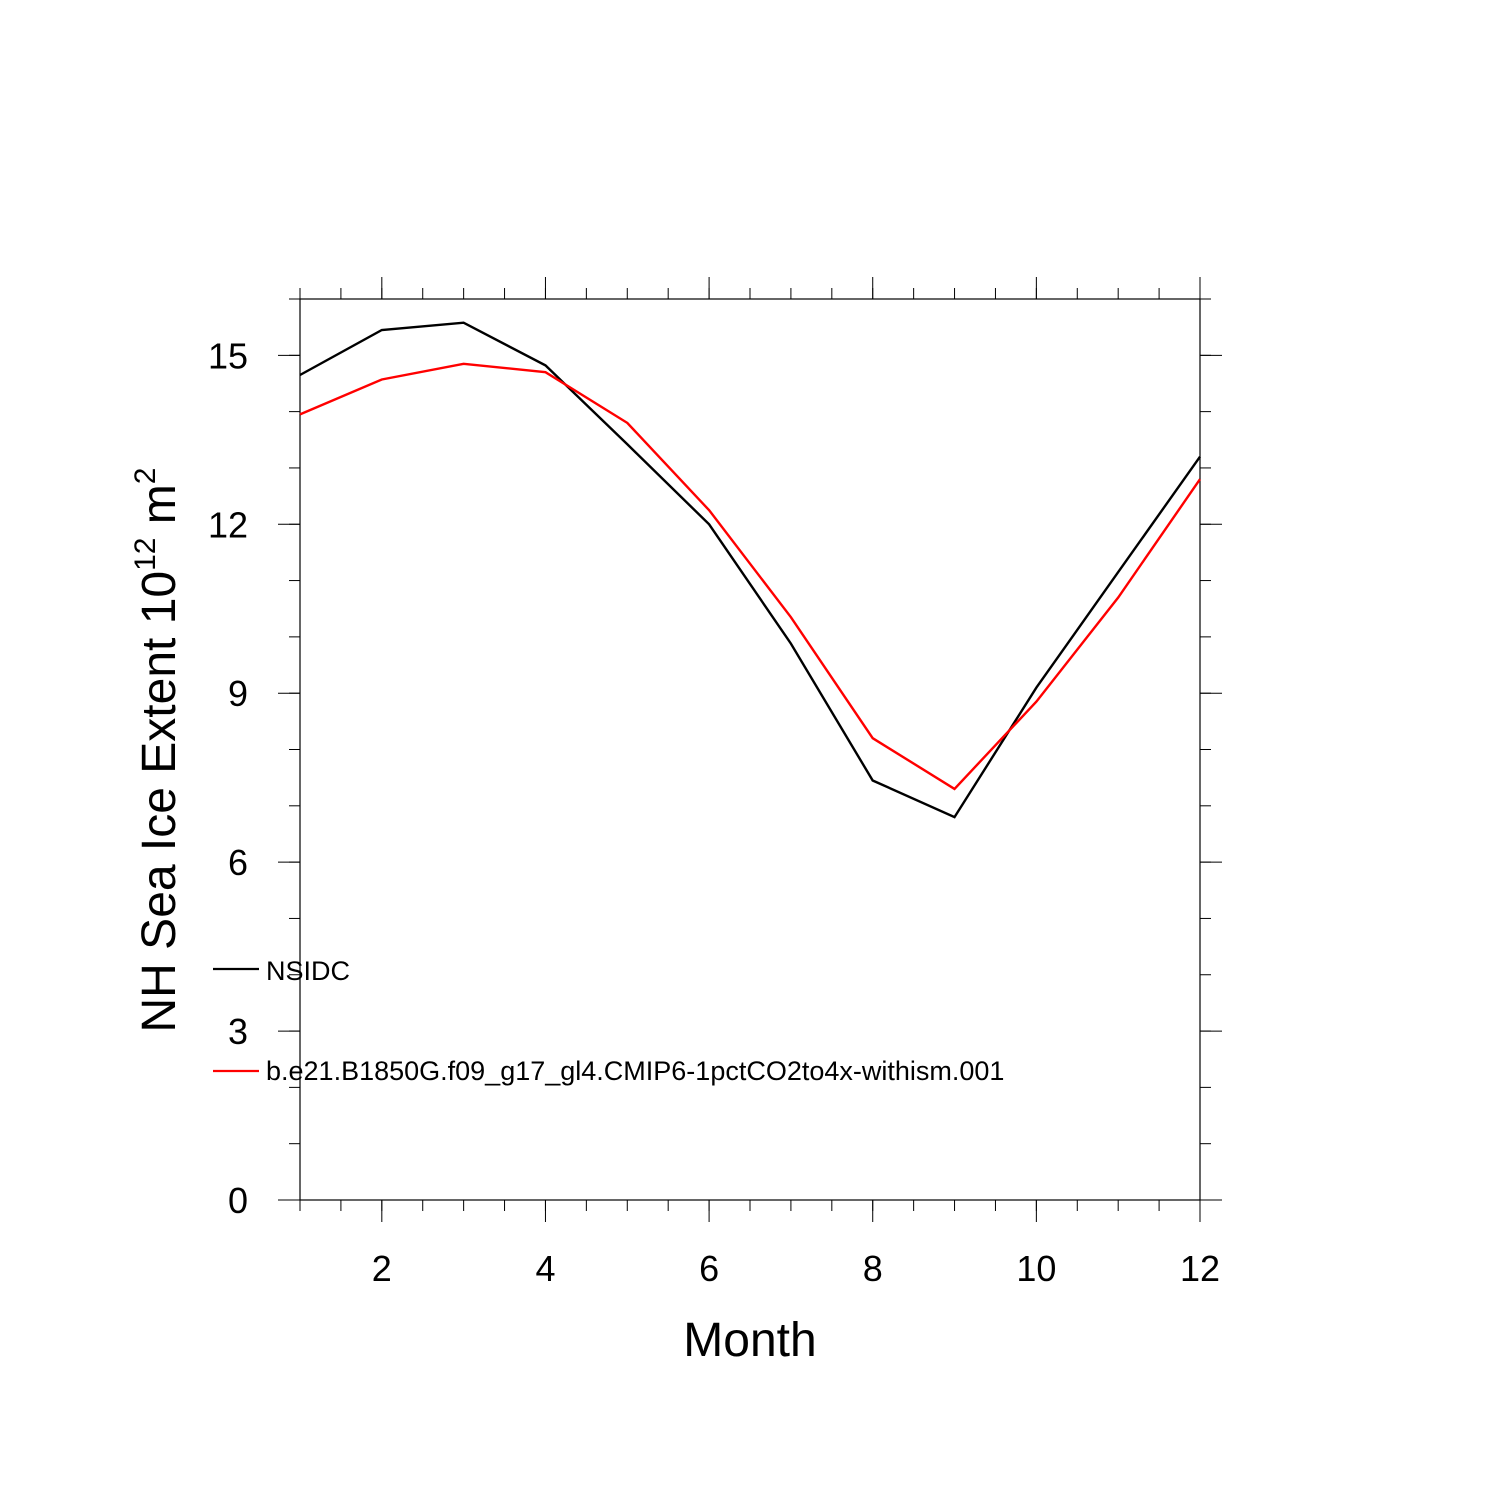 Image resolution: width=1500 pixels, height=1500 pixels. What do you see at coordinates (238, 693) in the screenshot?
I see `y-tick-label: 9` at bounding box center [238, 693].